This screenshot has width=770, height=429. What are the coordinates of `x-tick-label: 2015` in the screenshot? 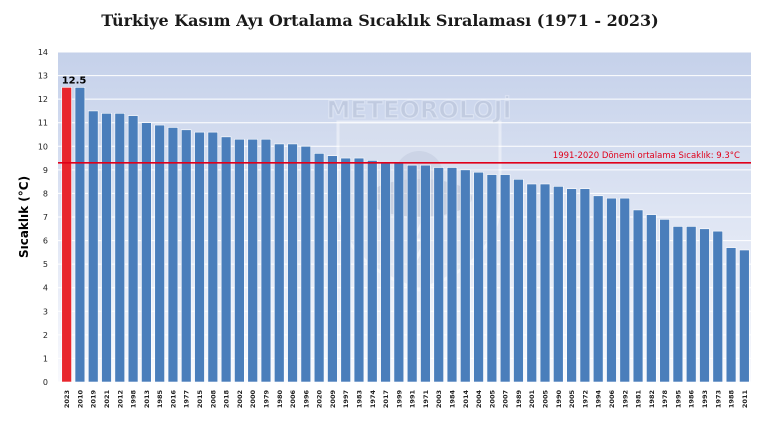 It's located at (200, 399).